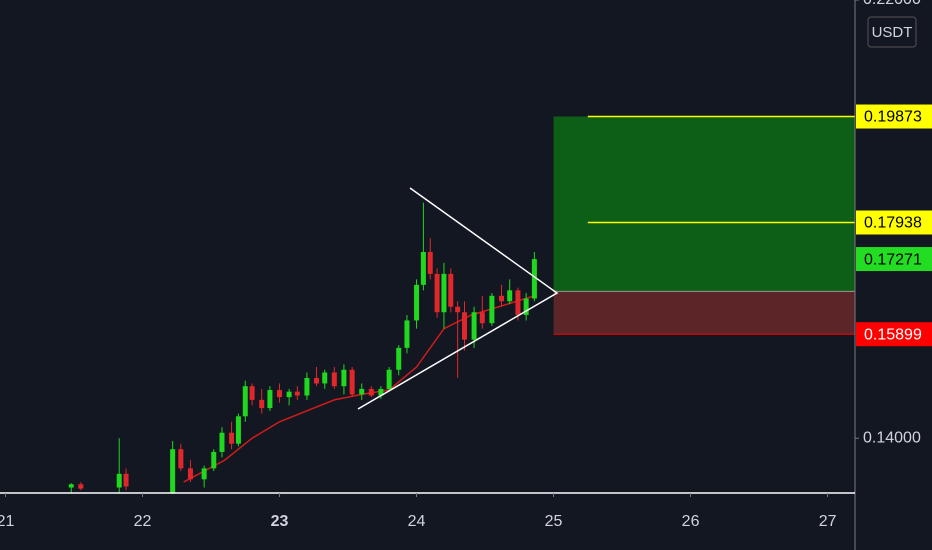 The height and width of the screenshot is (550, 932). I want to click on loss-zone, so click(704, 313).